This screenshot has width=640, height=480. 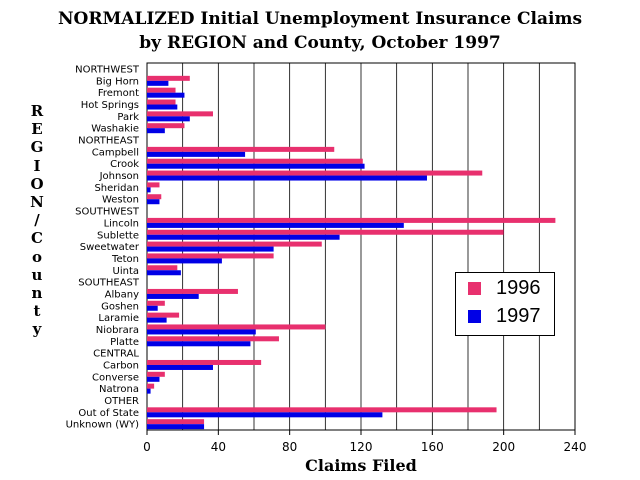 What do you see at coordinates (158, 83) in the screenshot?
I see `bar-1997-big-horn` at bounding box center [158, 83].